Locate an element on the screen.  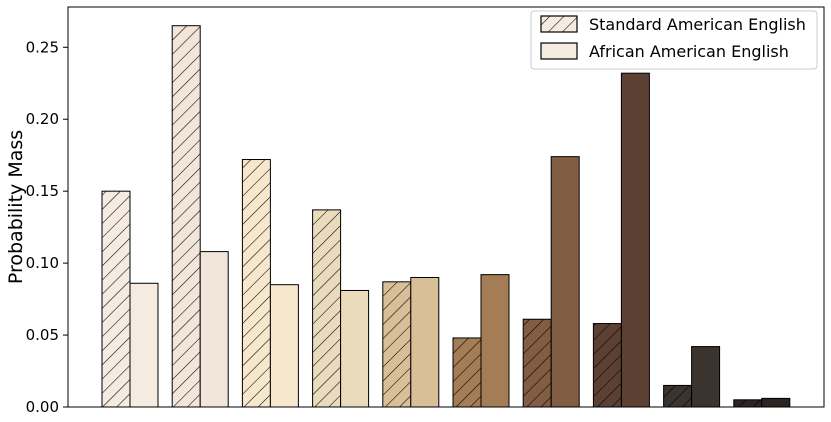
y-tick-label: 0.20 is located at coordinates (42, 119).